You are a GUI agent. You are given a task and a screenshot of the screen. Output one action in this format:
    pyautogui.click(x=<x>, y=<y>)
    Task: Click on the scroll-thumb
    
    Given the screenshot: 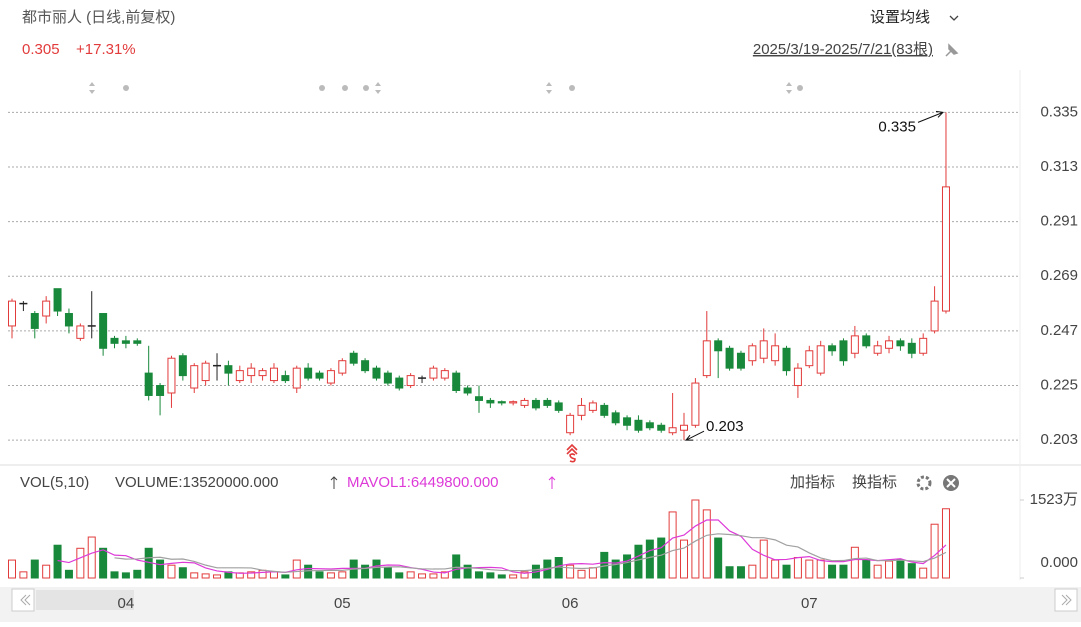 What is the action you would take?
    pyautogui.click(x=85, y=600)
    